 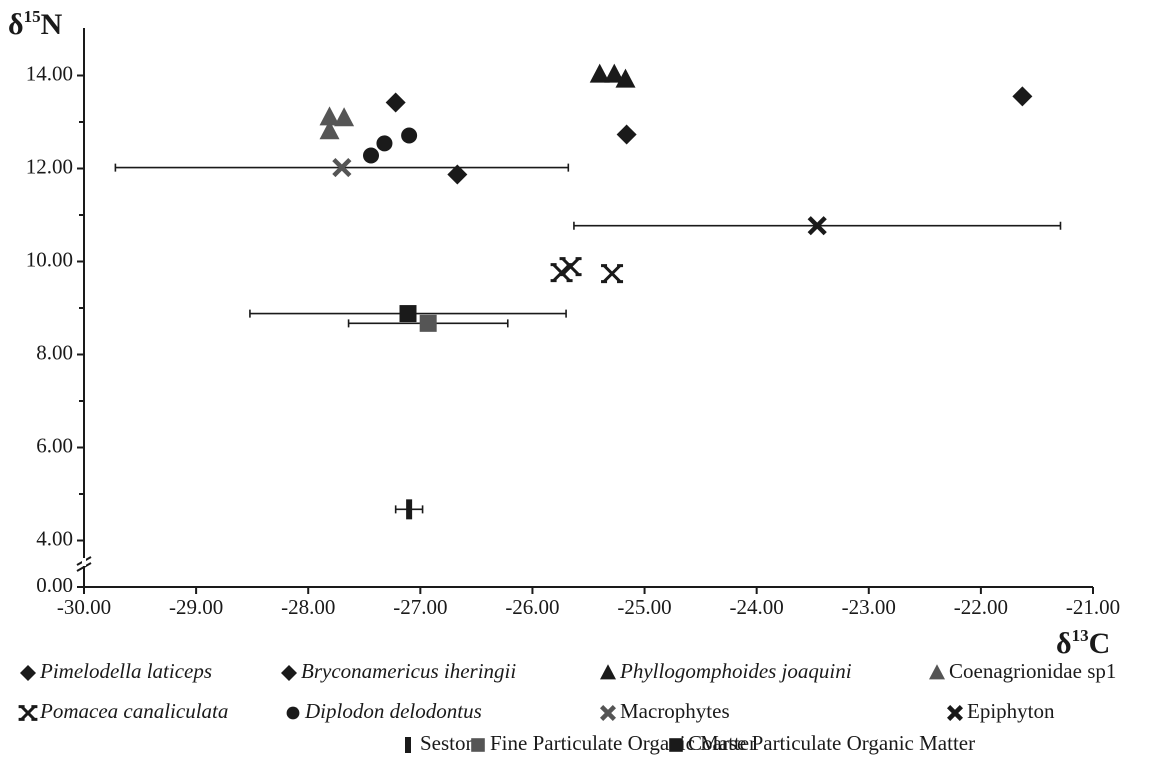 What do you see at coordinates (1080, 635) in the screenshot?
I see `x-label-part: 13` at bounding box center [1080, 635].